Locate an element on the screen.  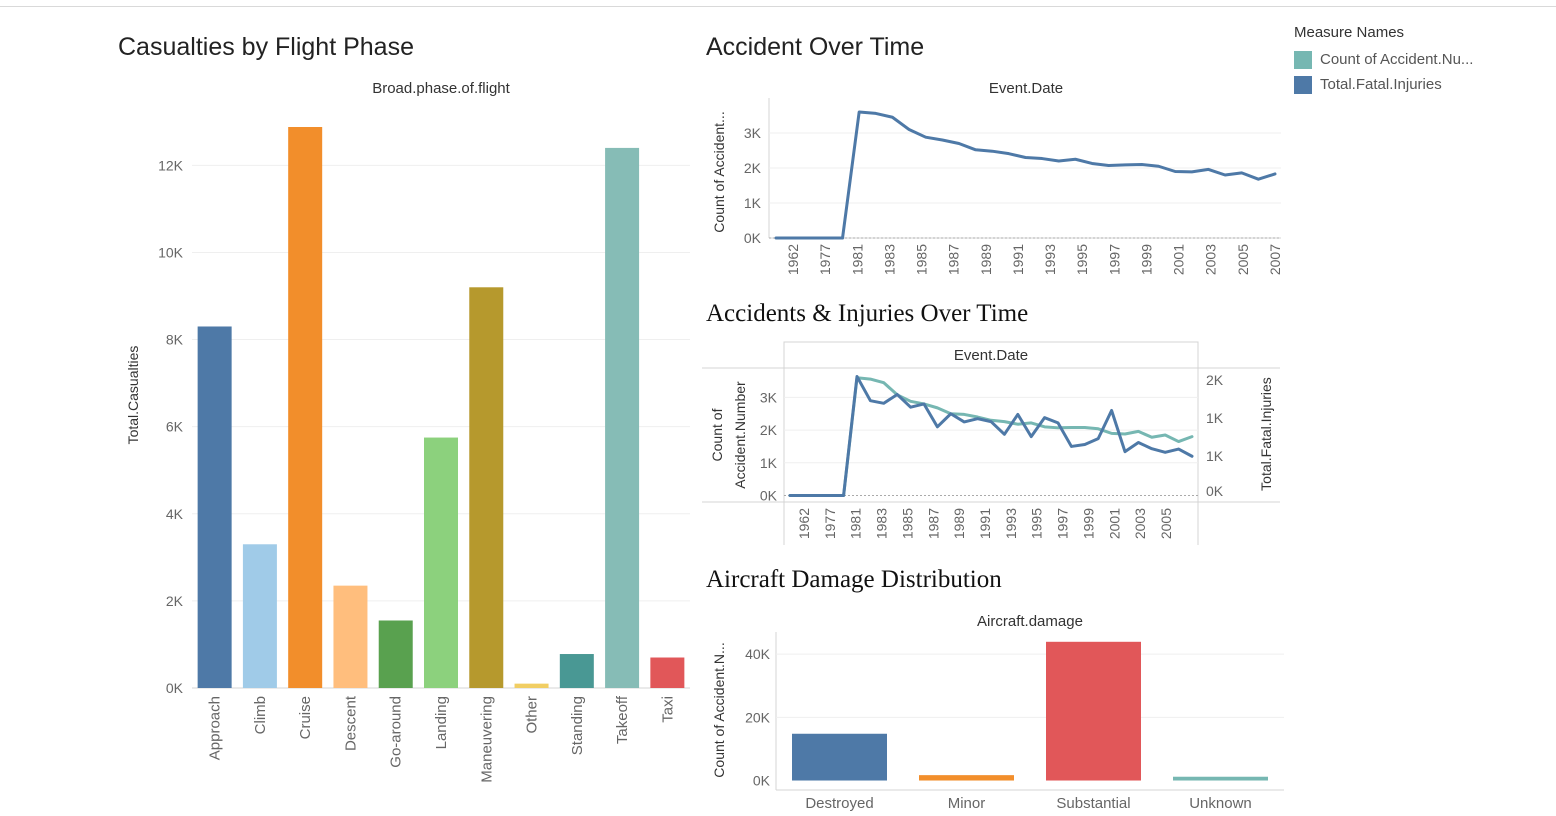
injuries-x-tick-label: 1997 is located at coordinates (1063, 523).